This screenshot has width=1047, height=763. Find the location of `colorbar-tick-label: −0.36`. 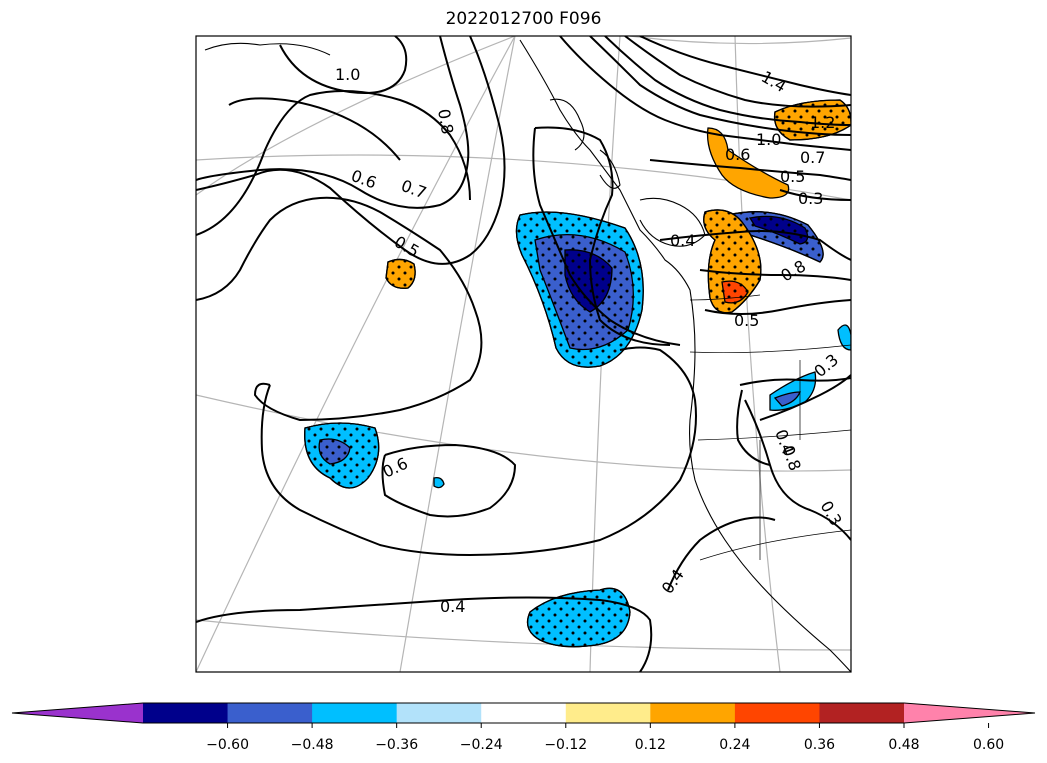

colorbar-tick-label: −0.36 is located at coordinates (396, 745).